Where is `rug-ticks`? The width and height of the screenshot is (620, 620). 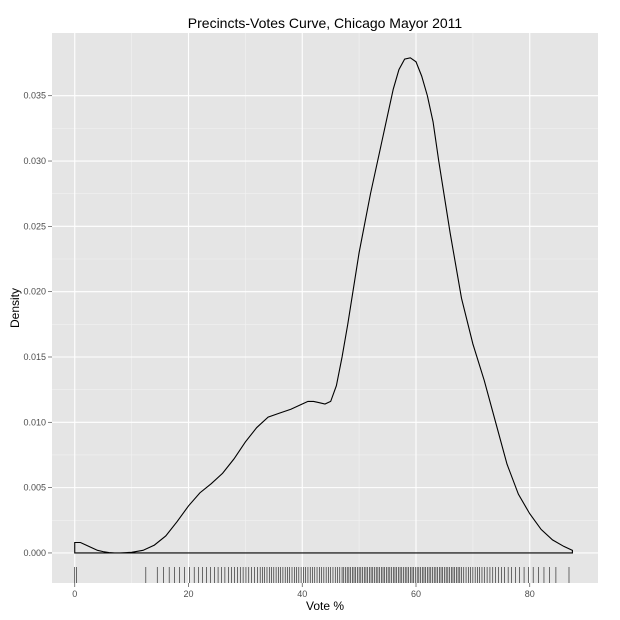 rug-ticks is located at coordinates (322, 575).